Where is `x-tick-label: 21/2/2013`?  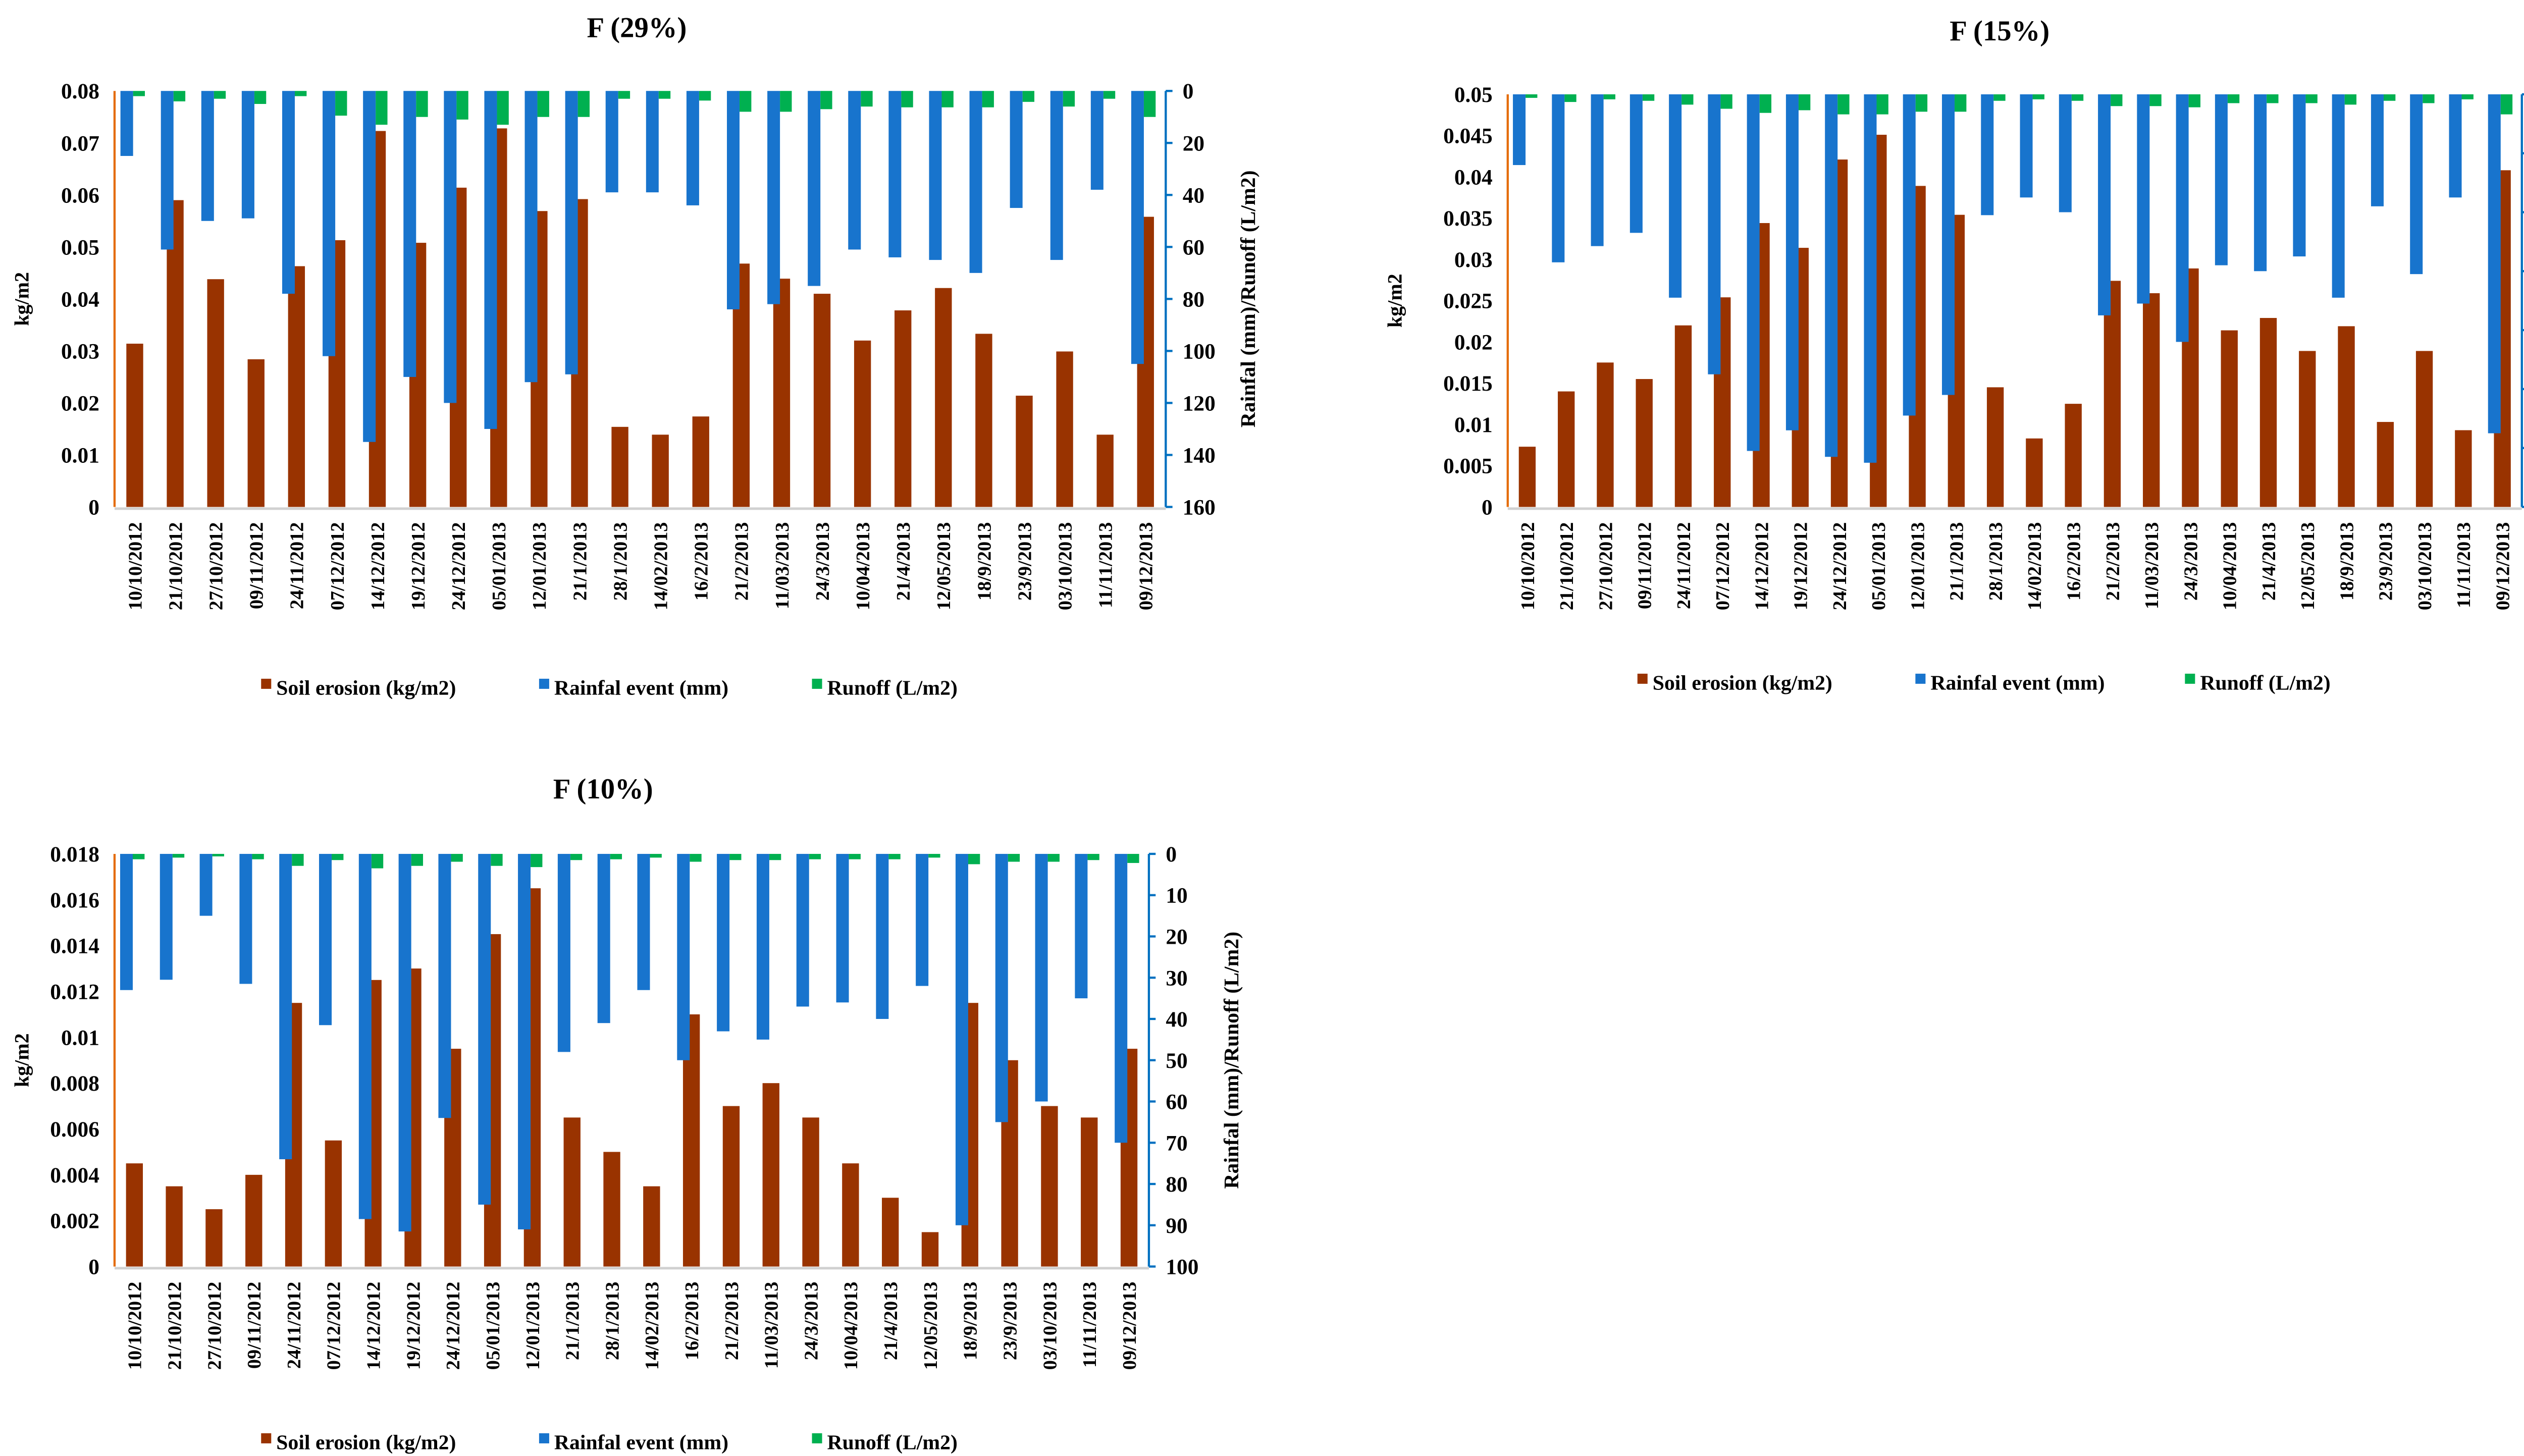
x-tick-label: 21/2/2013 is located at coordinates (742, 561).